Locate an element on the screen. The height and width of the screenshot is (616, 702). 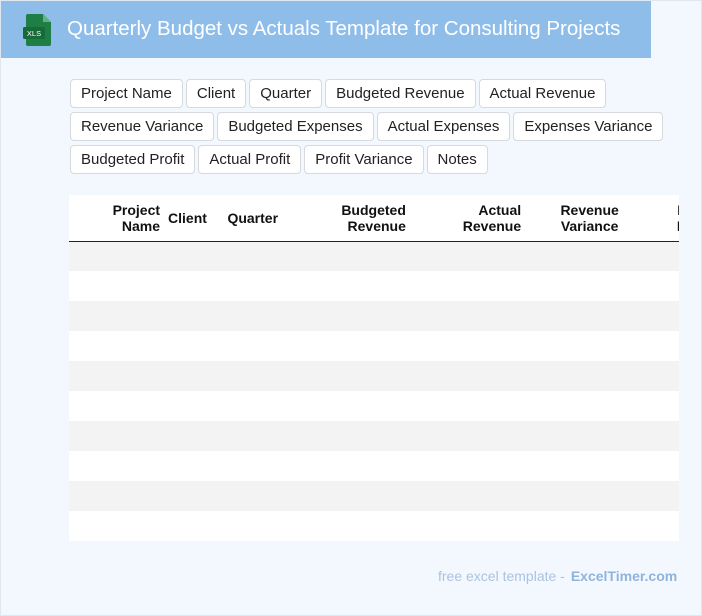
column-header-label: Actual is located at coordinates (500, 209).